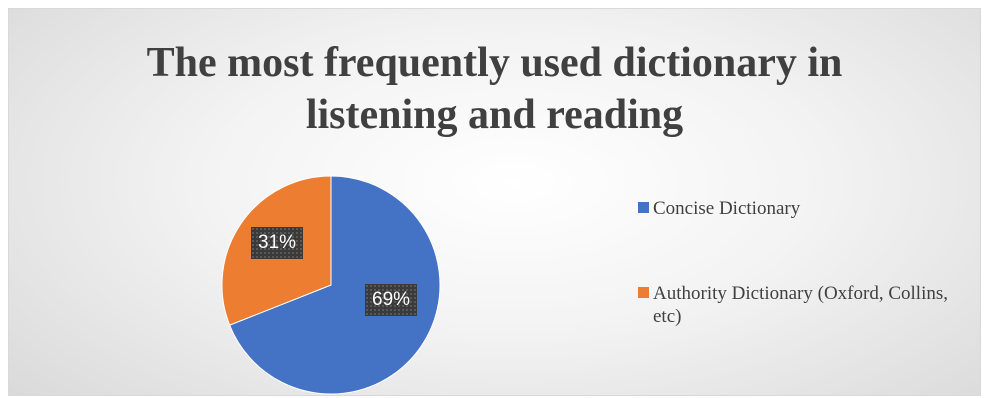  I want to click on legend-item-concise-dictionary: Concise Dictionary, so click(795, 208).